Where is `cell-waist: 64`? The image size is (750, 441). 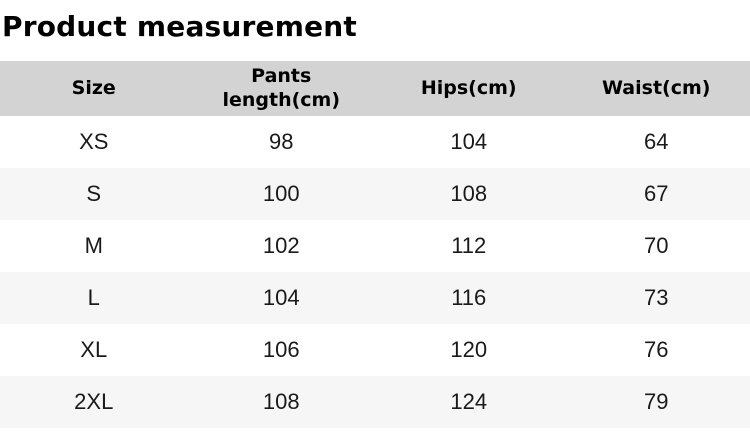
cell-waist: 64 is located at coordinates (656, 142).